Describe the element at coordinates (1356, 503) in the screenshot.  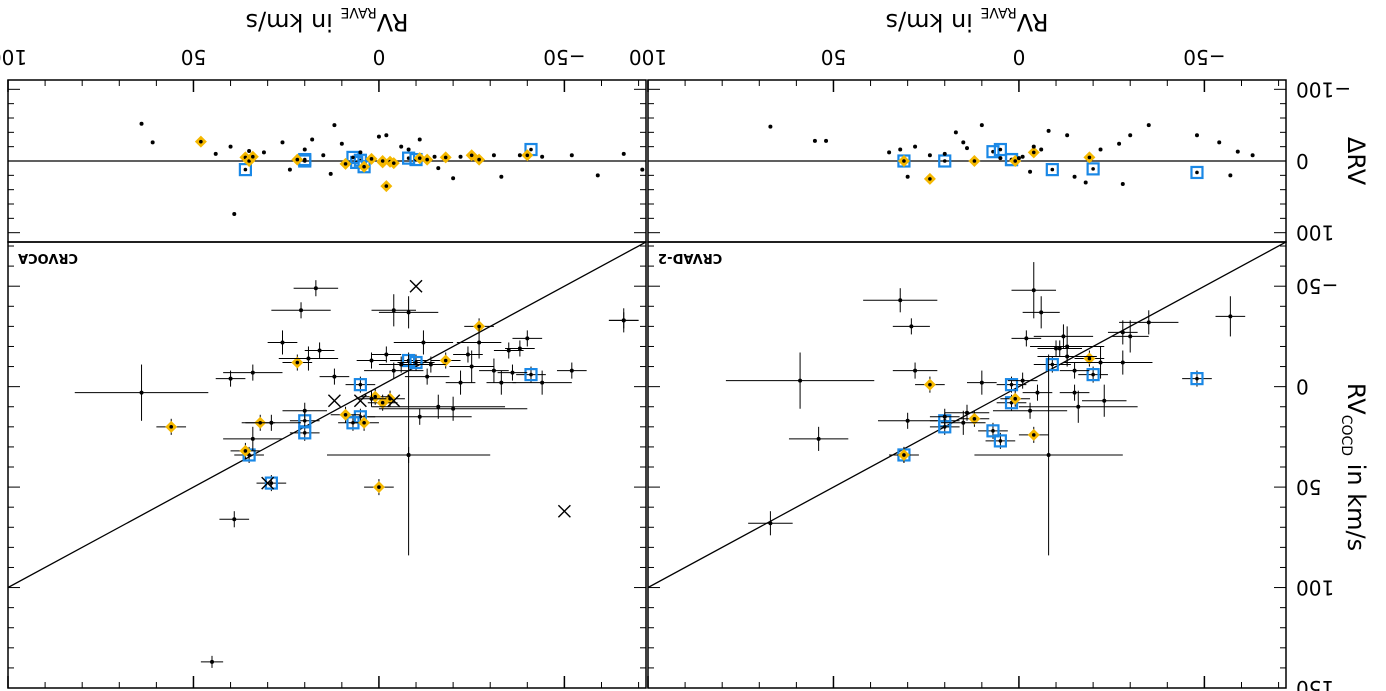
I see `left-axis-title-tail: in km/s` at that location.